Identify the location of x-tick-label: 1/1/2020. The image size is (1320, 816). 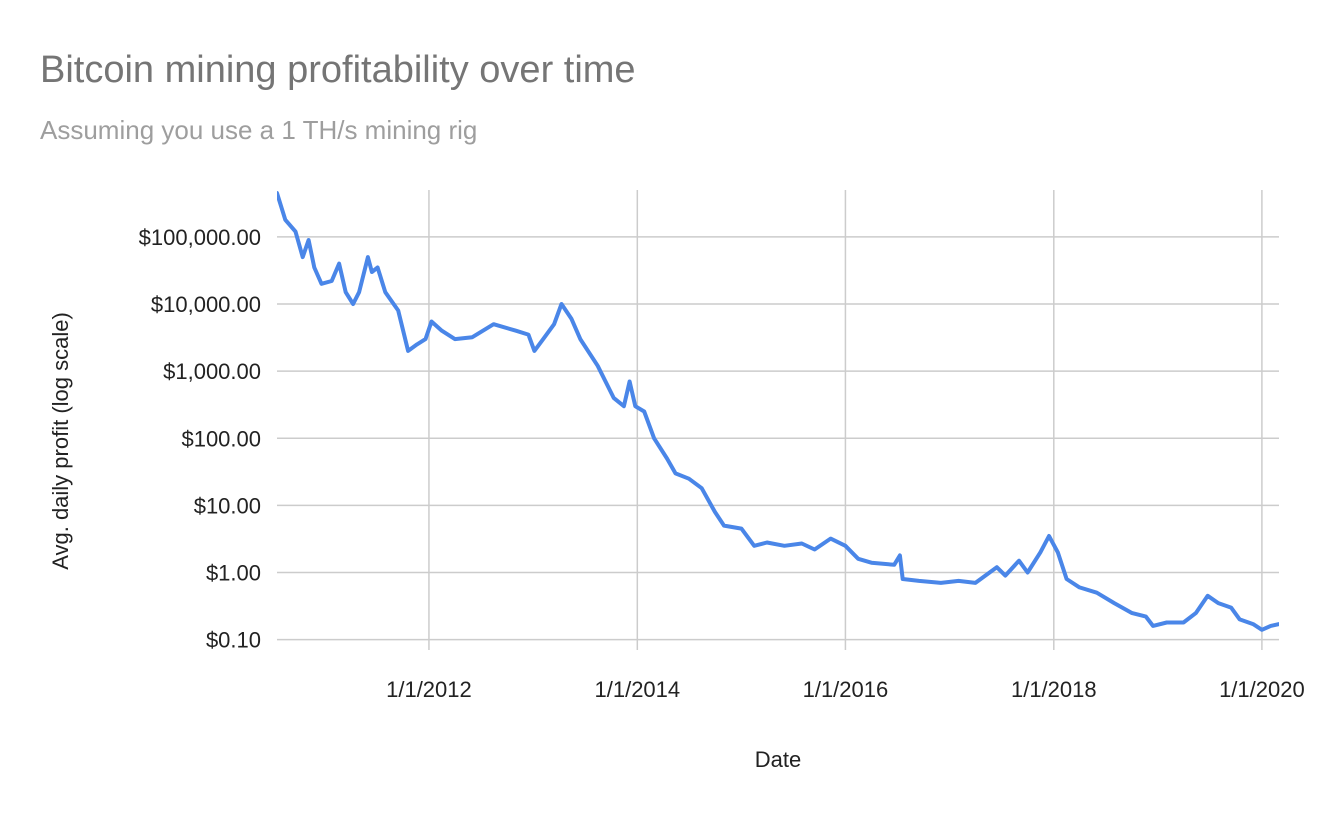
(1262, 689).